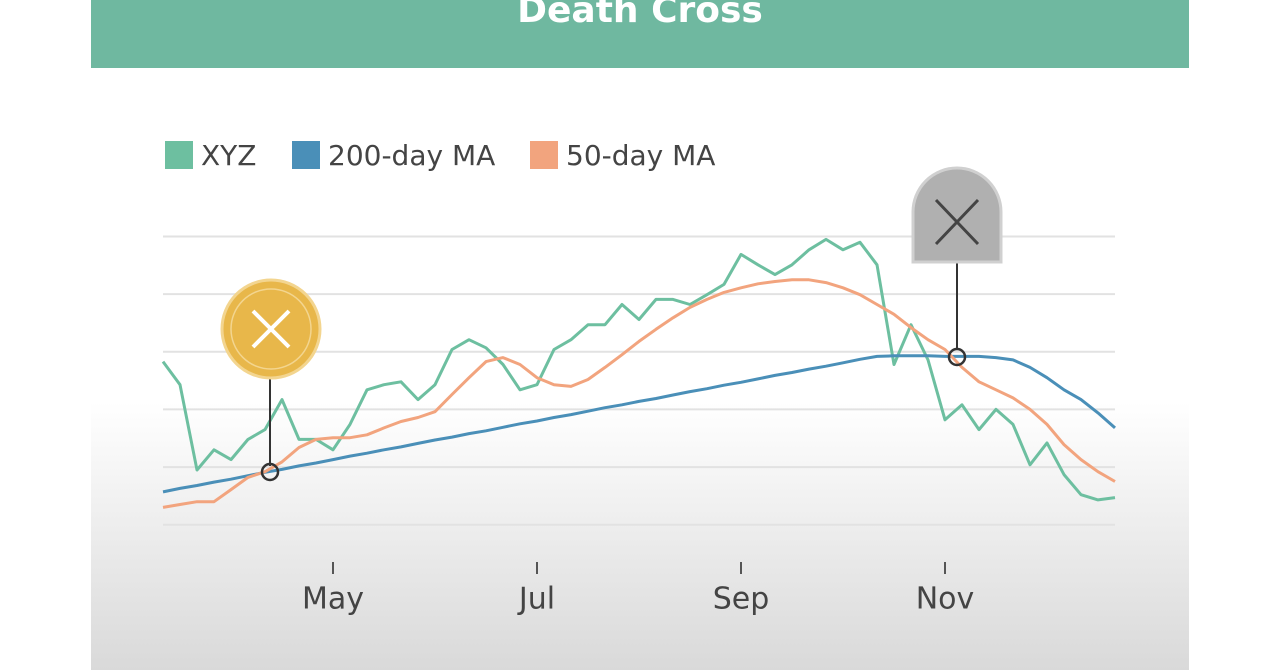 This screenshot has height=670, width=1280. I want to click on x-tick-label: Jul, so click(536, 599).